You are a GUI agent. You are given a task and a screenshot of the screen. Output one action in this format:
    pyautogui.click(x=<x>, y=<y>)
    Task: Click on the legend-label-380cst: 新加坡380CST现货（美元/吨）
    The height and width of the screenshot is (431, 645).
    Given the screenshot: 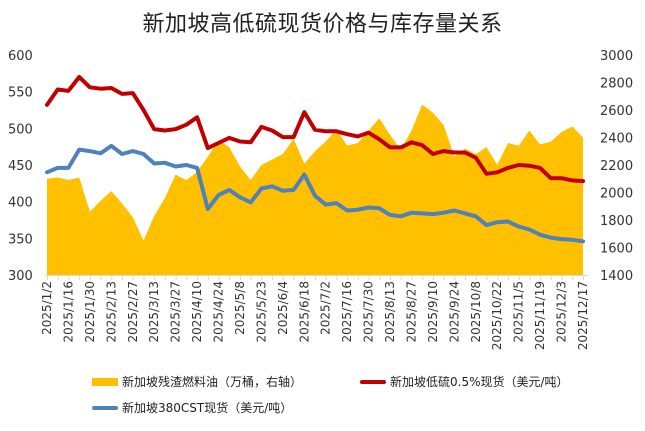 What is the action you would take?
    pyautogui.click(x=207, y=408)
    